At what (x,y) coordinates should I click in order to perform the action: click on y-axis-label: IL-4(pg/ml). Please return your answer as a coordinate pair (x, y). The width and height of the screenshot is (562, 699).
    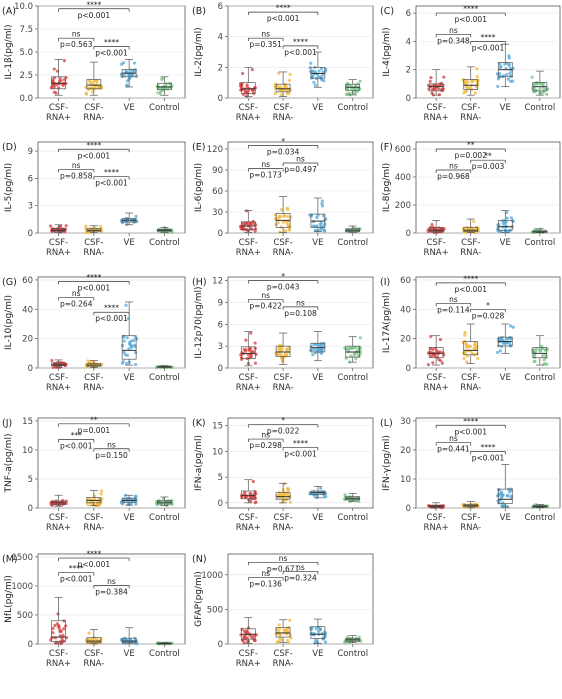
    Looking at the image, I should click on (387, 51).